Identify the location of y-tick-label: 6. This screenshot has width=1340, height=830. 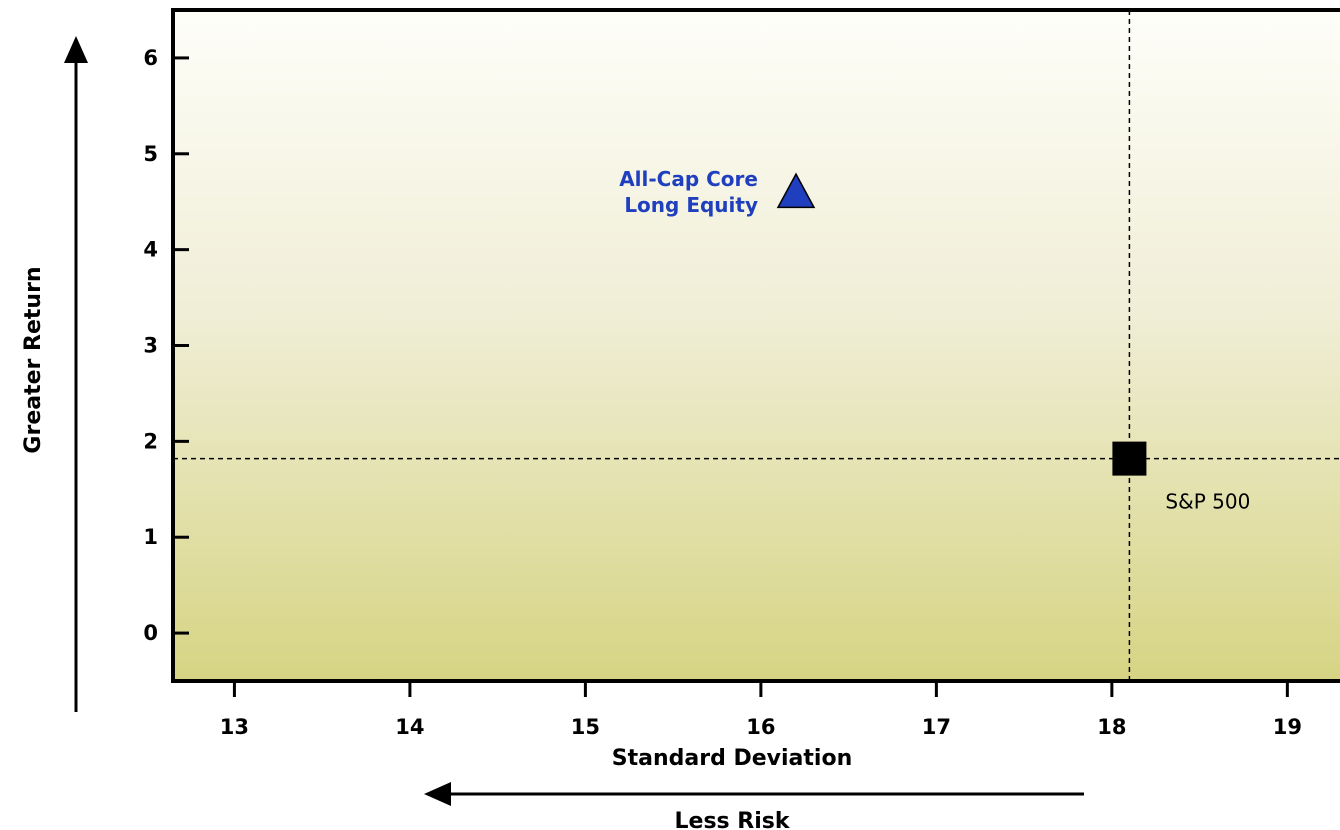
(150, 58).